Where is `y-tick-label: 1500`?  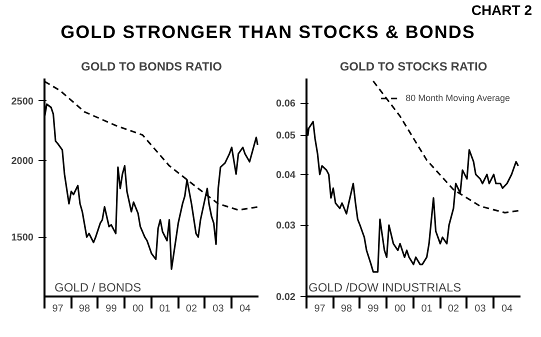 y-tick-label: 1500 is located at coordinates (22, 238).